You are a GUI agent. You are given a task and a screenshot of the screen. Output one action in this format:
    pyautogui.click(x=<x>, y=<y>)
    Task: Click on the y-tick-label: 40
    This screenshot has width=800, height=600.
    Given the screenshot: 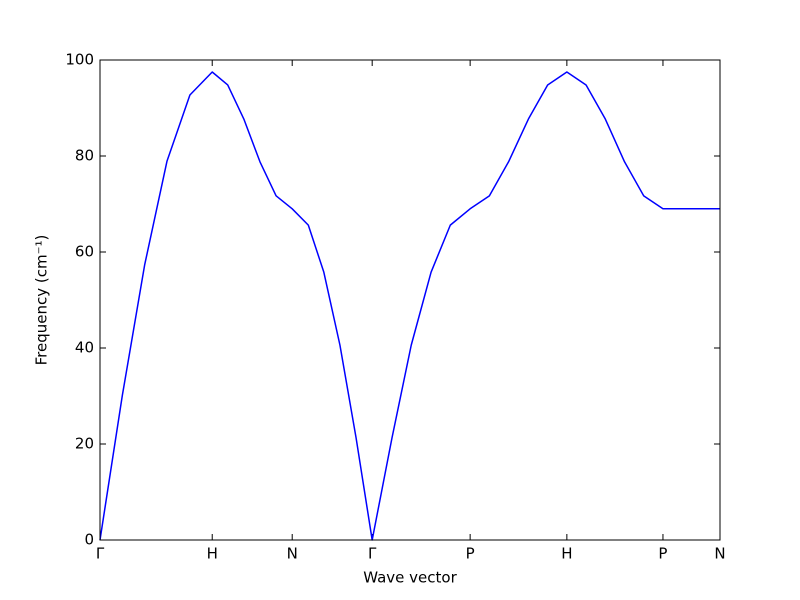 What is the action you would take?
    pyautogui.click(x=84, y=348)
    